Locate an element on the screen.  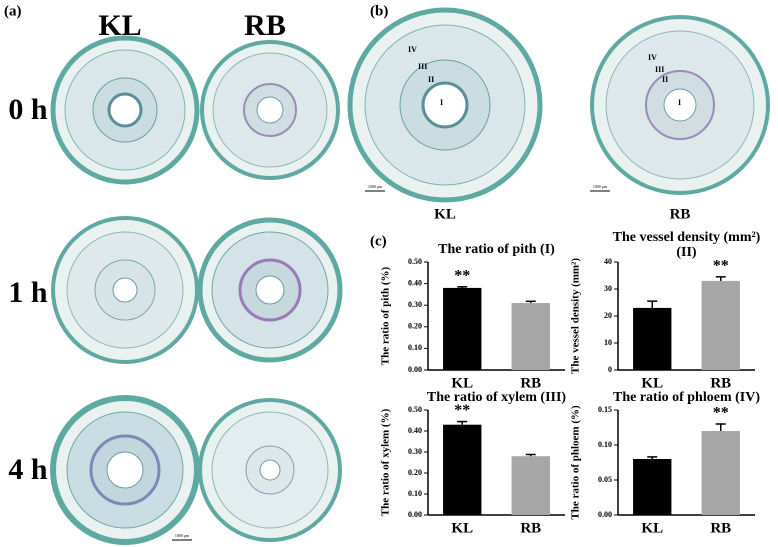
y-tick-label: 30 is located at coordinates (608, 288).